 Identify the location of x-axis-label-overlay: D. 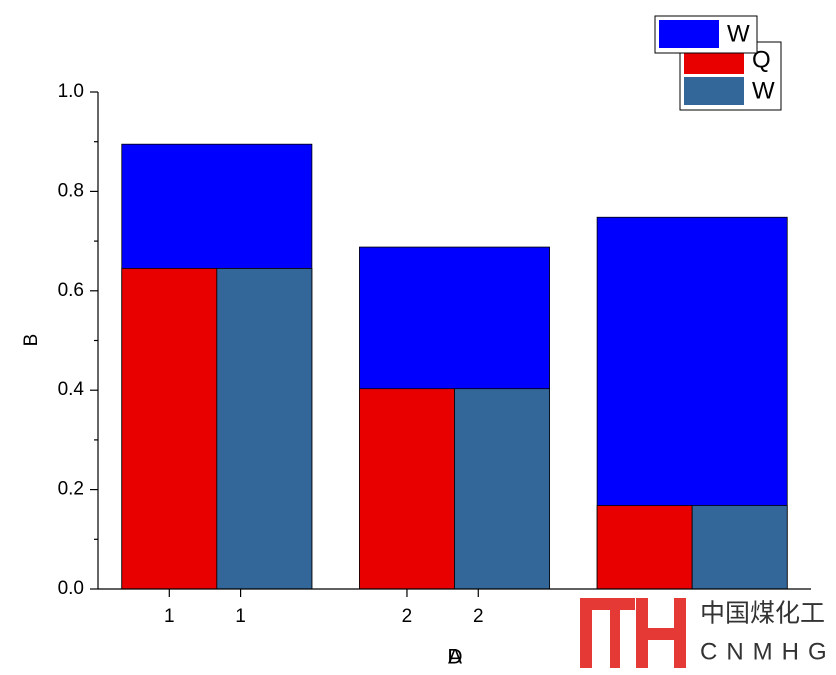
(454, 657).